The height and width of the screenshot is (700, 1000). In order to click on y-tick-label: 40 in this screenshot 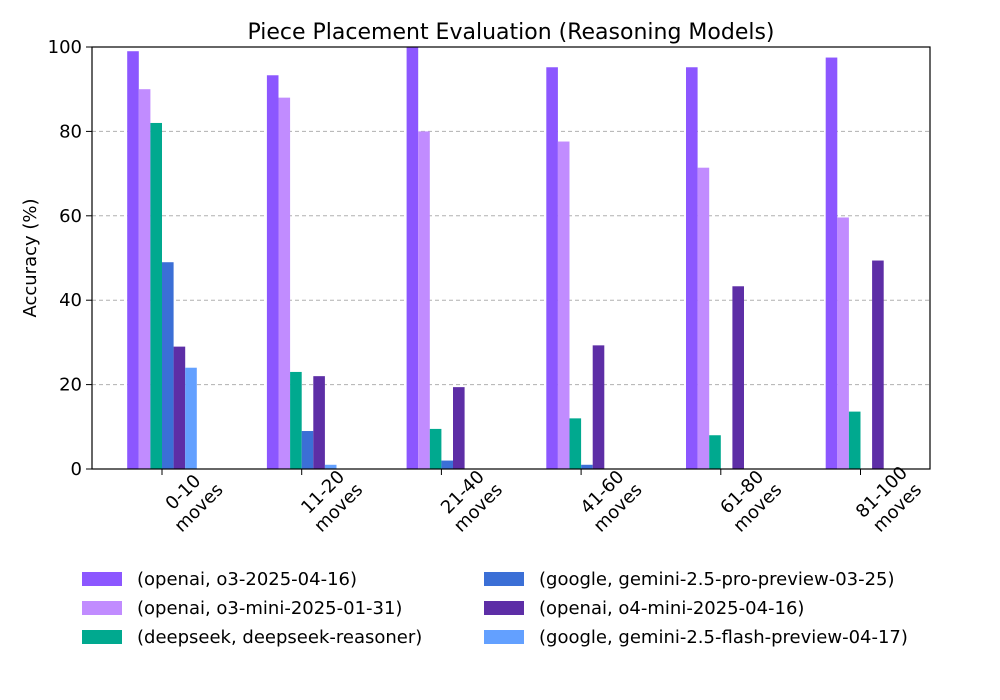, I will do `click(70, 300)`.